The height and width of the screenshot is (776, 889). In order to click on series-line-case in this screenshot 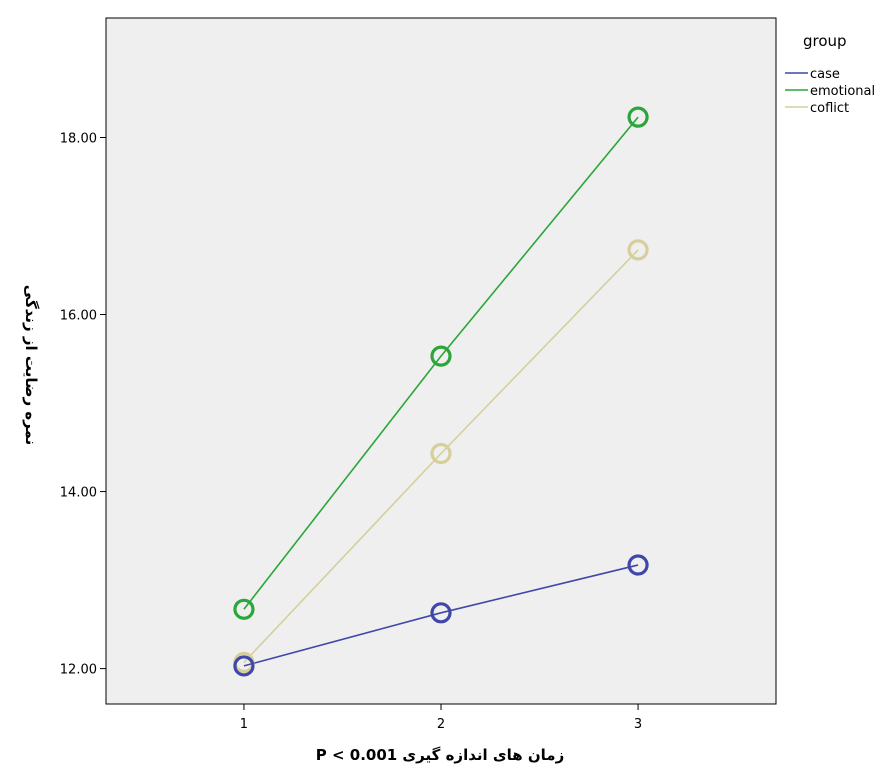, I will do `click(441, 615)`.